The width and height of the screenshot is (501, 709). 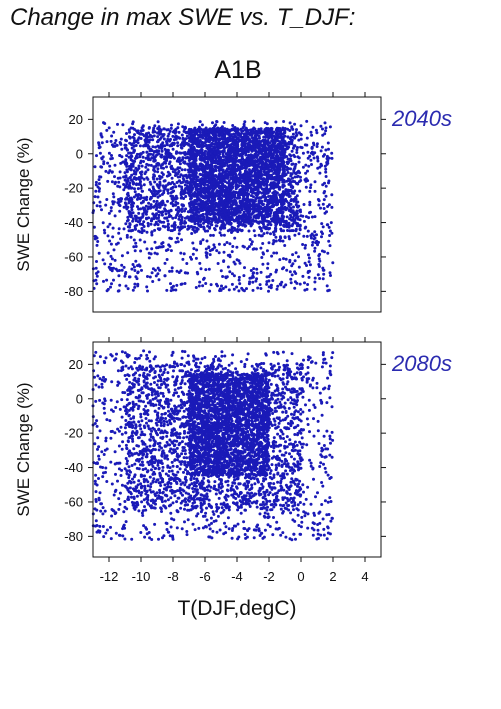 I want to click on xtick-label: -10, so click(x=141, y=576).